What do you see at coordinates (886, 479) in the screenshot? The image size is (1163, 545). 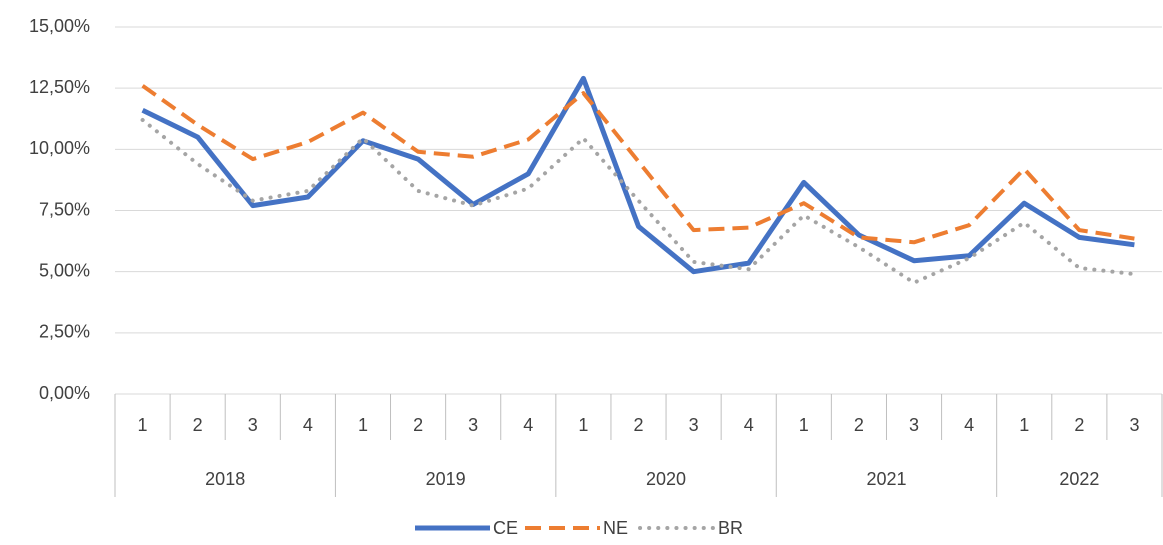 I see `x-group-label: 2021` at bounding box center [886, 479].